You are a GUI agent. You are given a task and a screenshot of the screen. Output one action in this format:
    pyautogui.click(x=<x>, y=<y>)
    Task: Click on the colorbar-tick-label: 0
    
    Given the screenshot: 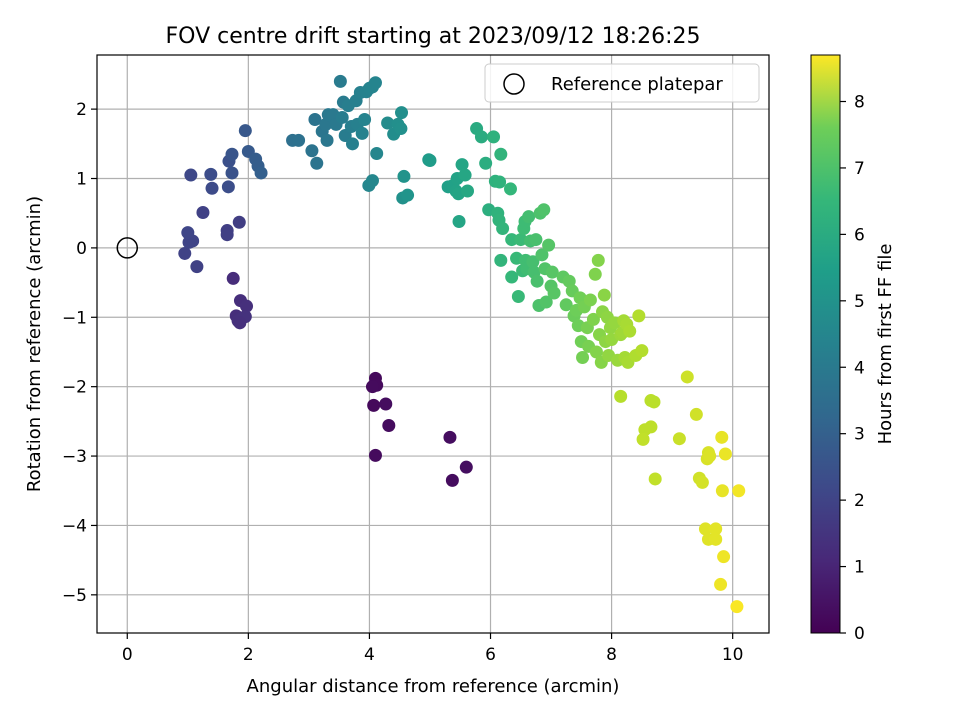 What is the action you would take?
    pyautogui.click(x=859, y=634)
    